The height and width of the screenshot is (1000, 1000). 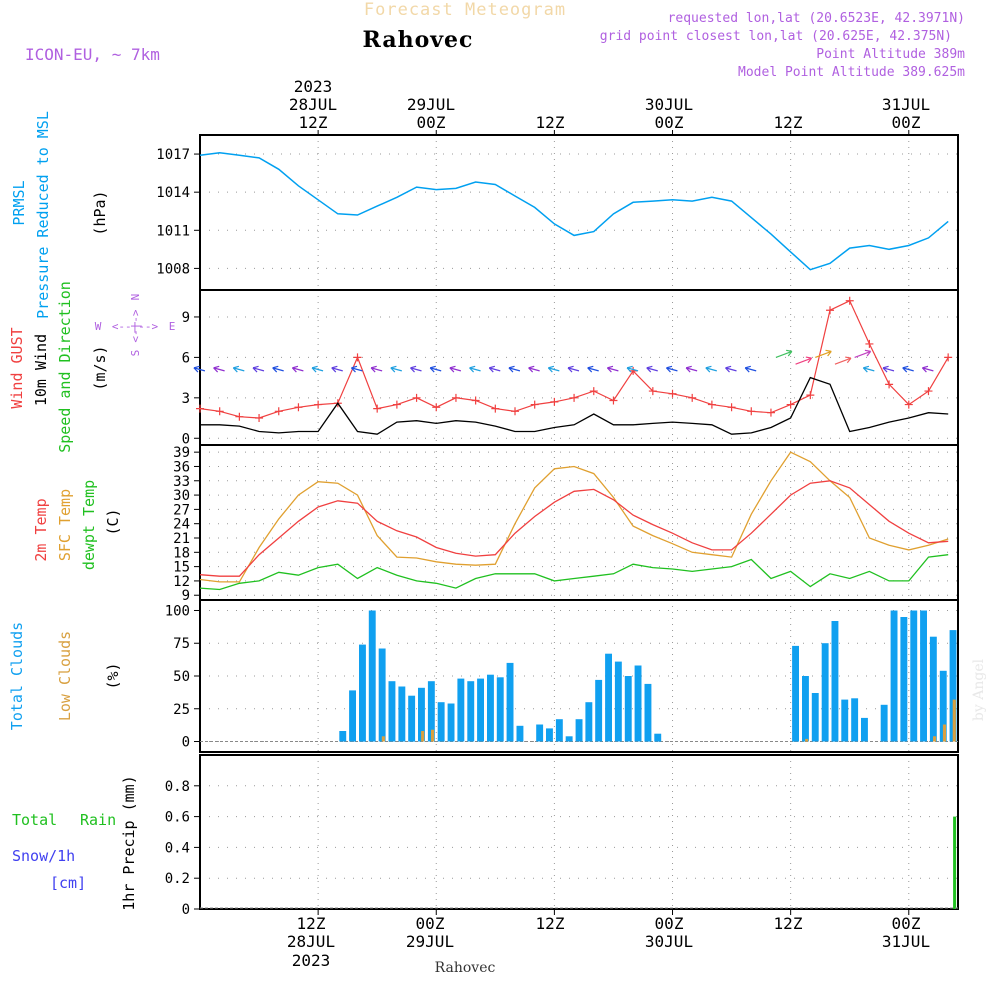 I want to click on dewpt-line, so click(x=574, y=572).